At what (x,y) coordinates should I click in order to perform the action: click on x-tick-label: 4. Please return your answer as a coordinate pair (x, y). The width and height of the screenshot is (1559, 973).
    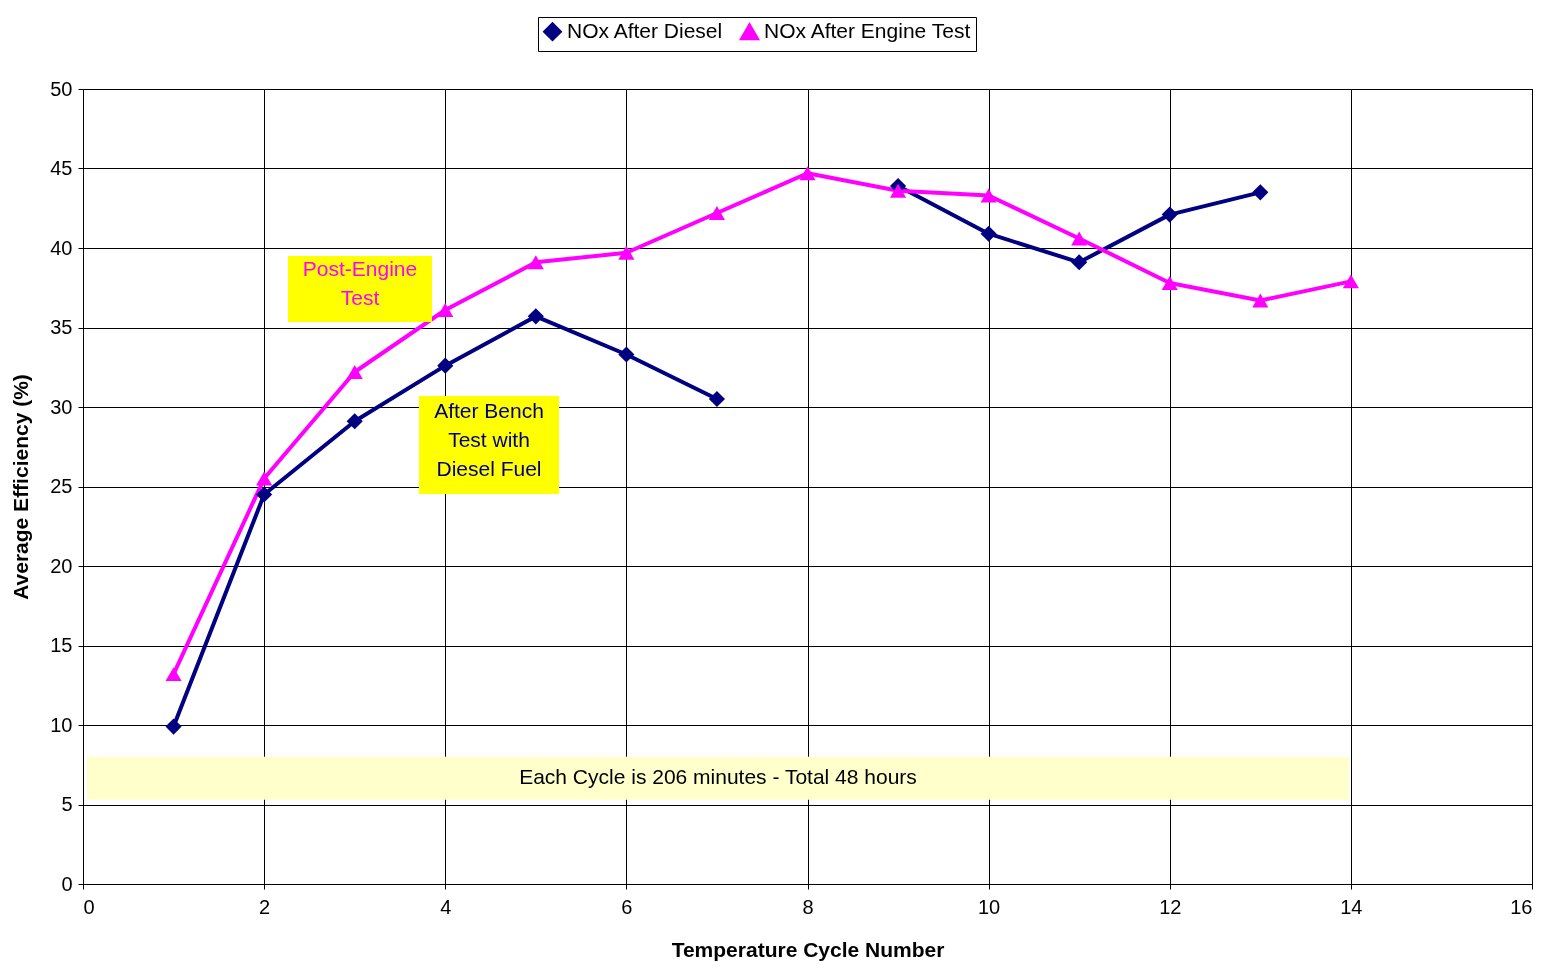
    Looking at the image, I should click on (446, 906).